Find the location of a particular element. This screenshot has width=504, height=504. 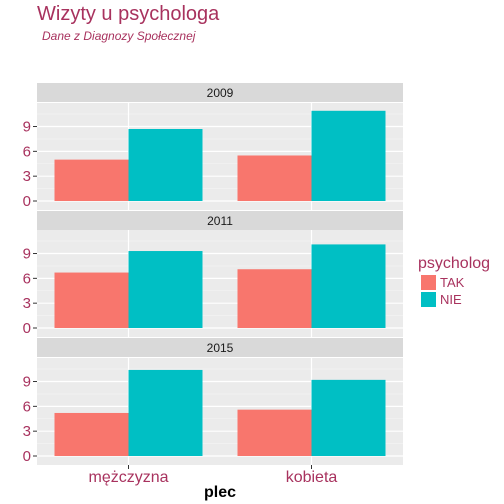

x-tick-label: kobieta is located at coordinates (312, 477).